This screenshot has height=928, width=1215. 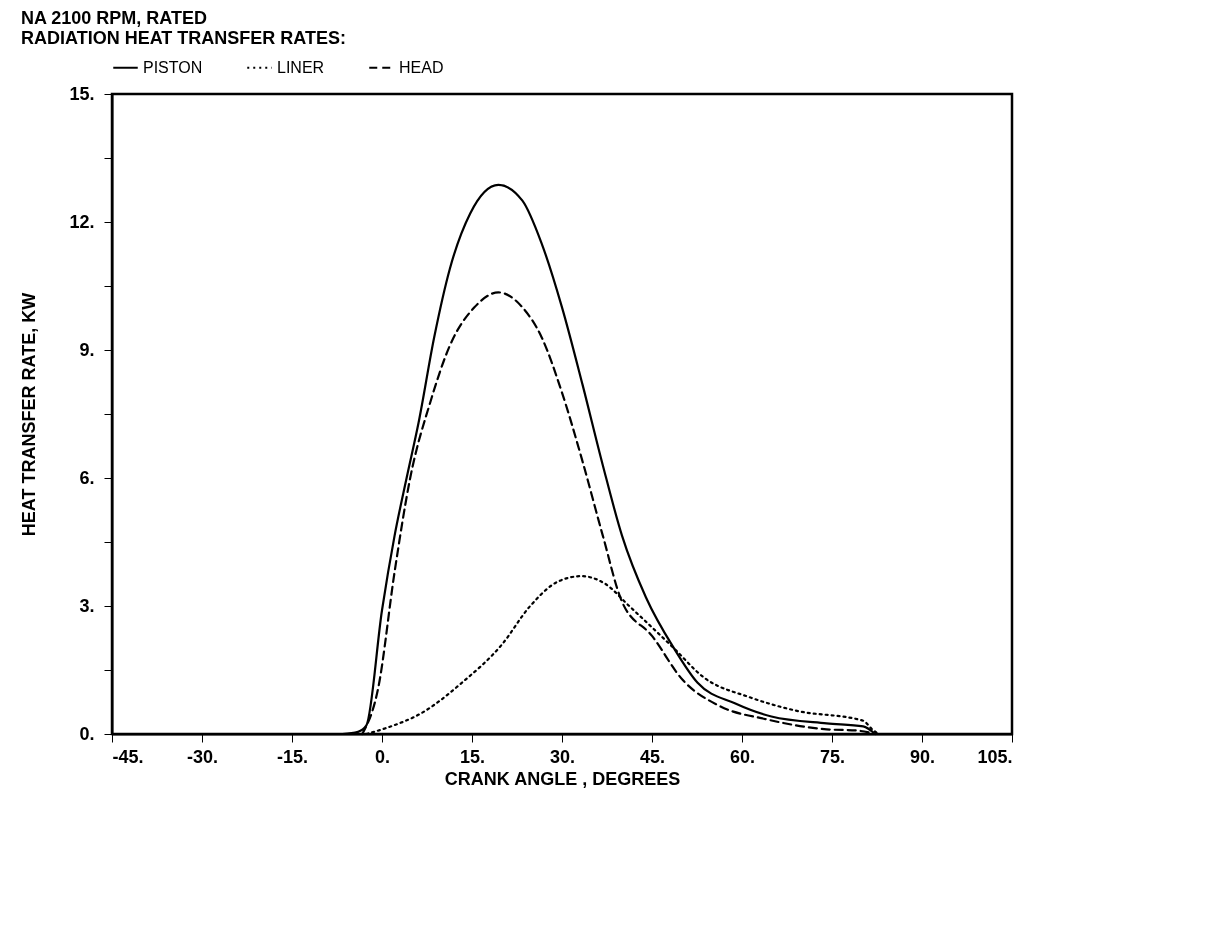 I want to click on x-tick-label: -30., so click(x=202, y=756).